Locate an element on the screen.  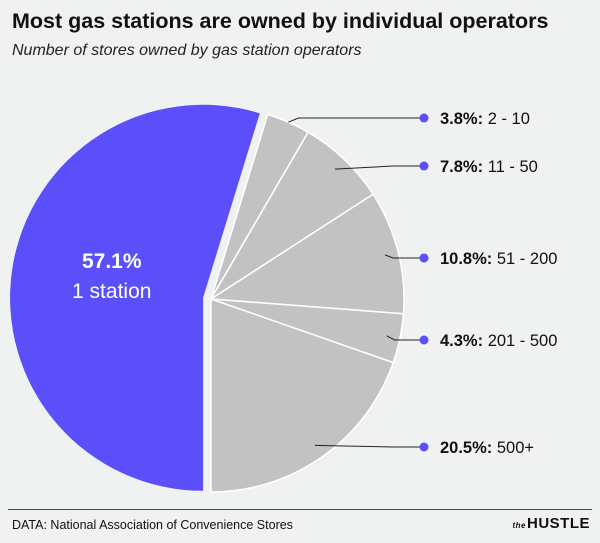
leader-line-500- is located at coordinates (369, 446).